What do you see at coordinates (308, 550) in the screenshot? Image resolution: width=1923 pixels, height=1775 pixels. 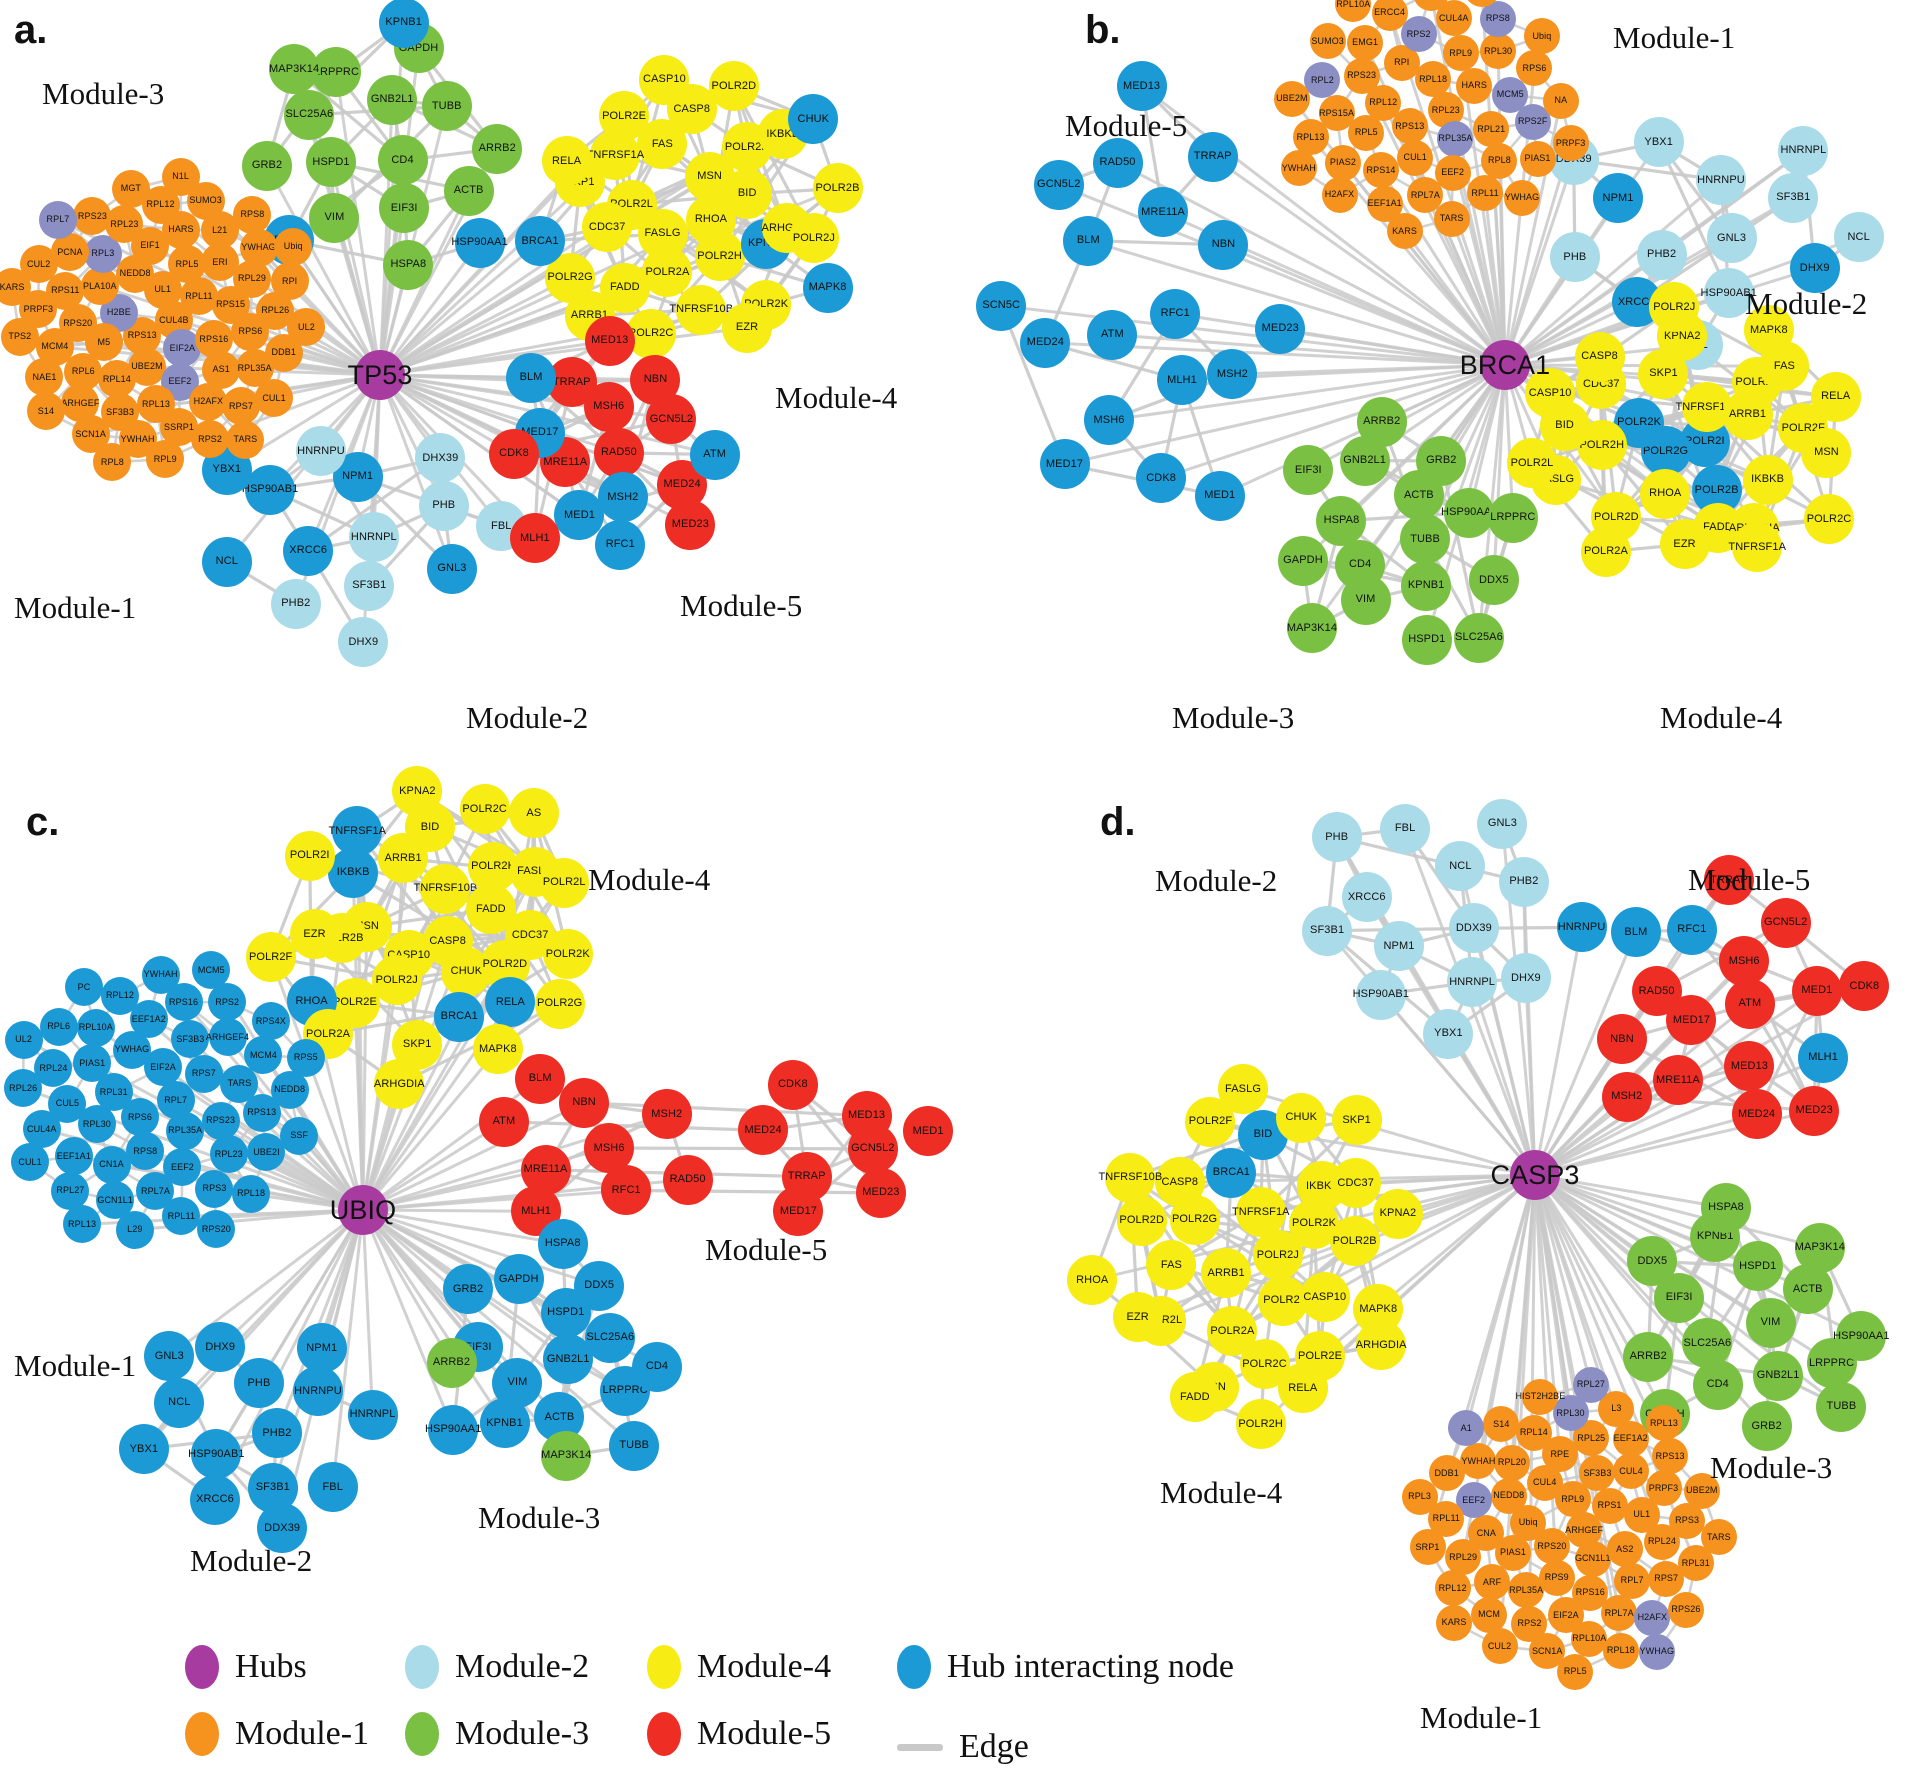 I see `network-node: XRCC6` at bounding box center [308, 550].